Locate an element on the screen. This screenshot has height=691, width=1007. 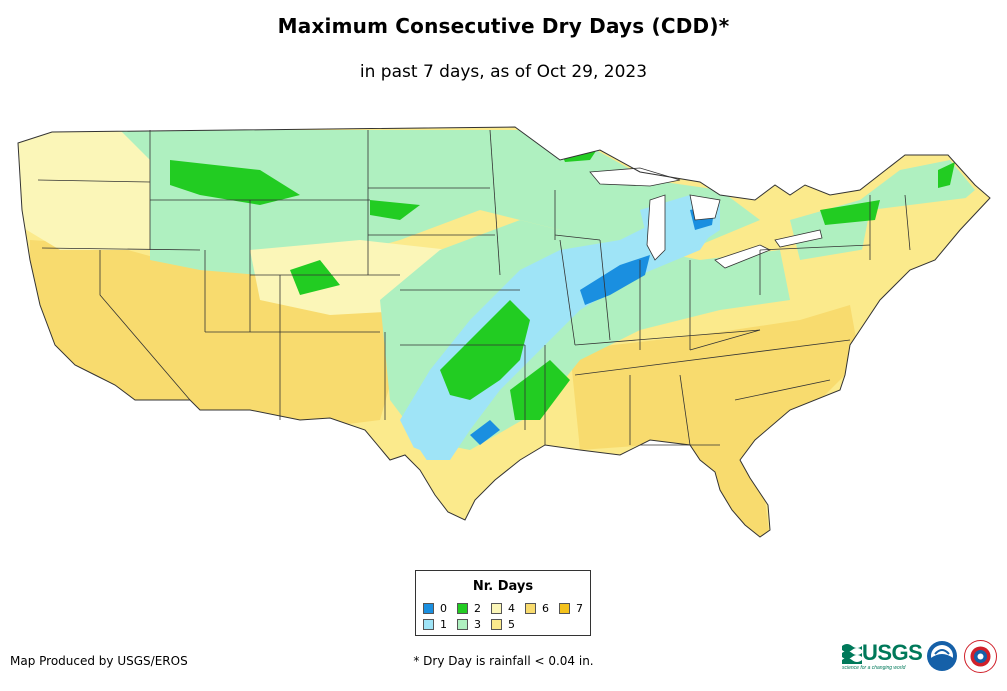
legend-item-3: 3 is located at coordinates (474, 624).